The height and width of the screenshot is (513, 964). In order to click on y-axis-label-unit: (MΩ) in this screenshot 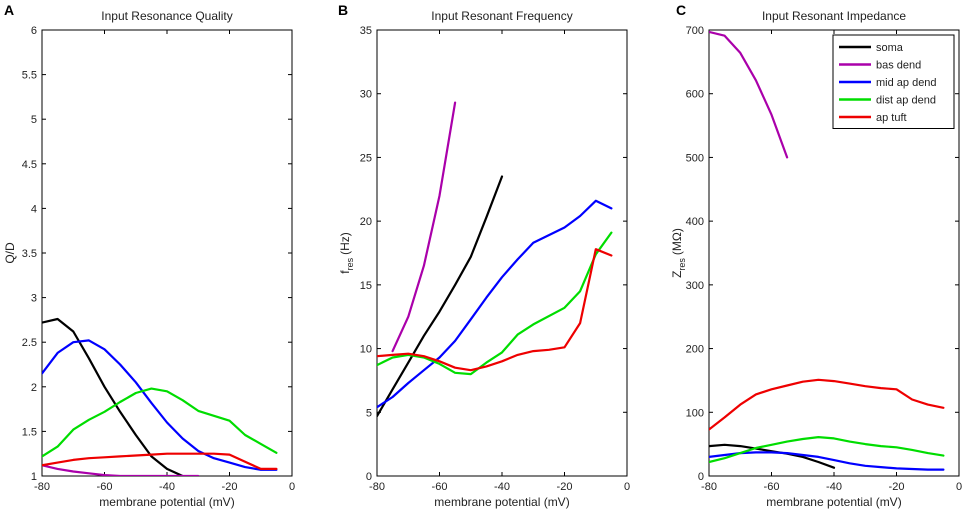, I will do `click(677, 241)`.